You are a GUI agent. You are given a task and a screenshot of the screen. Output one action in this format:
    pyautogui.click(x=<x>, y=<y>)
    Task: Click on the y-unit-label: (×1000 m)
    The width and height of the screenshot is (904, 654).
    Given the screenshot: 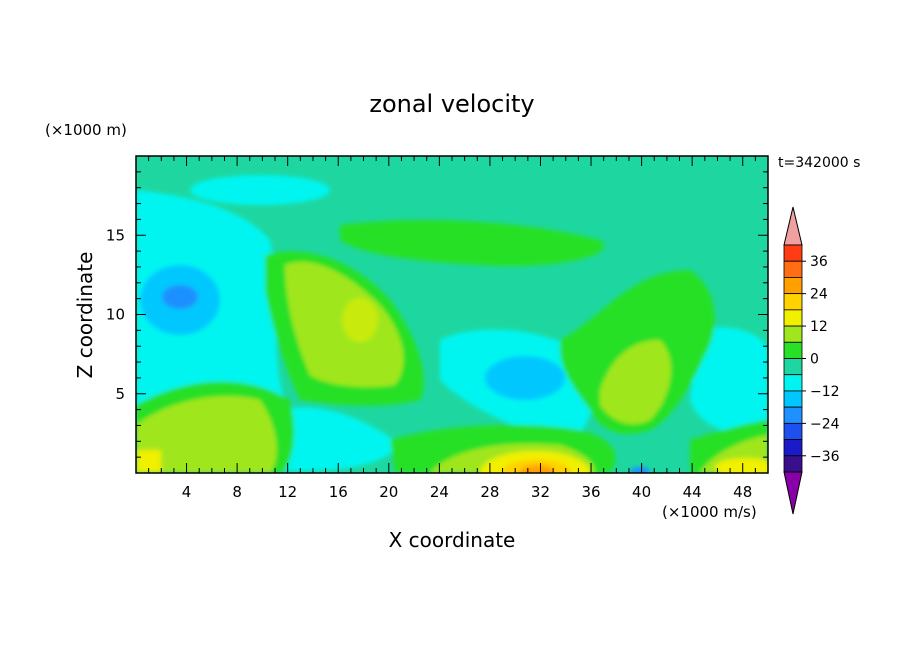 What is the action you would take?
    pyautogui.click(x=86, y=130)
    